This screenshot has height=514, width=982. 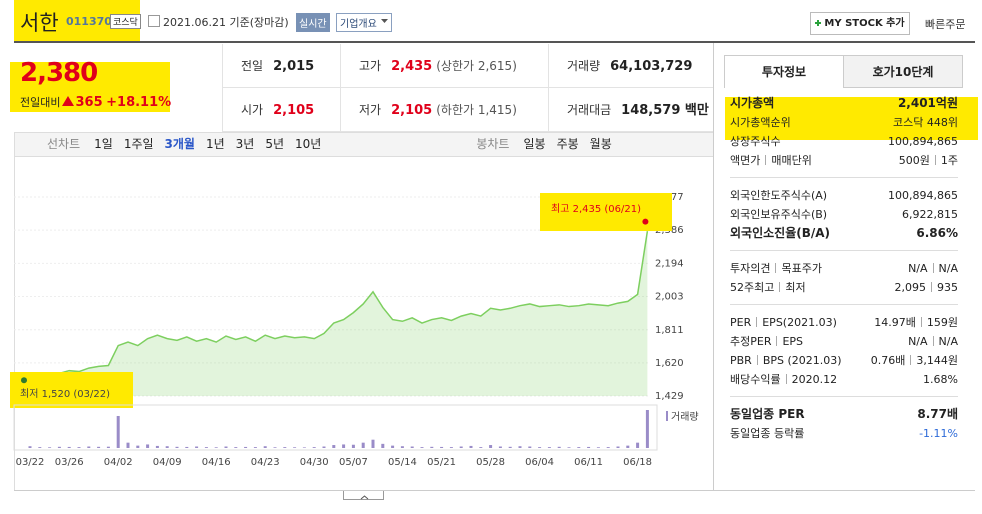 What do you see at coordinates (490, 462) in the screenshot?
I see `x-tick-label: 05/28` at bounding box center [490, 462].